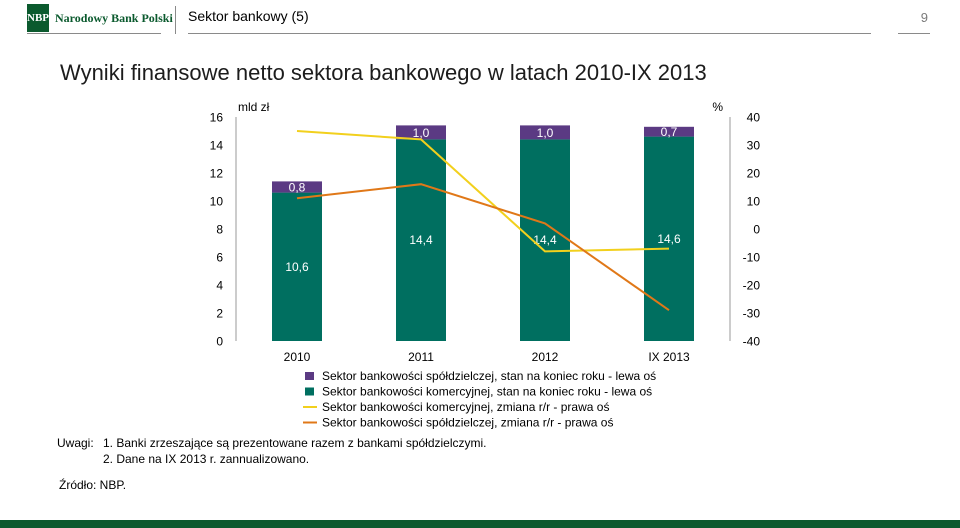 This screenshot has width=960, height=528. What do you see at coordinates (219, 230) in the screenshot?
I see `left-axis-tick-label: 8` at bounding box center [219, 230].